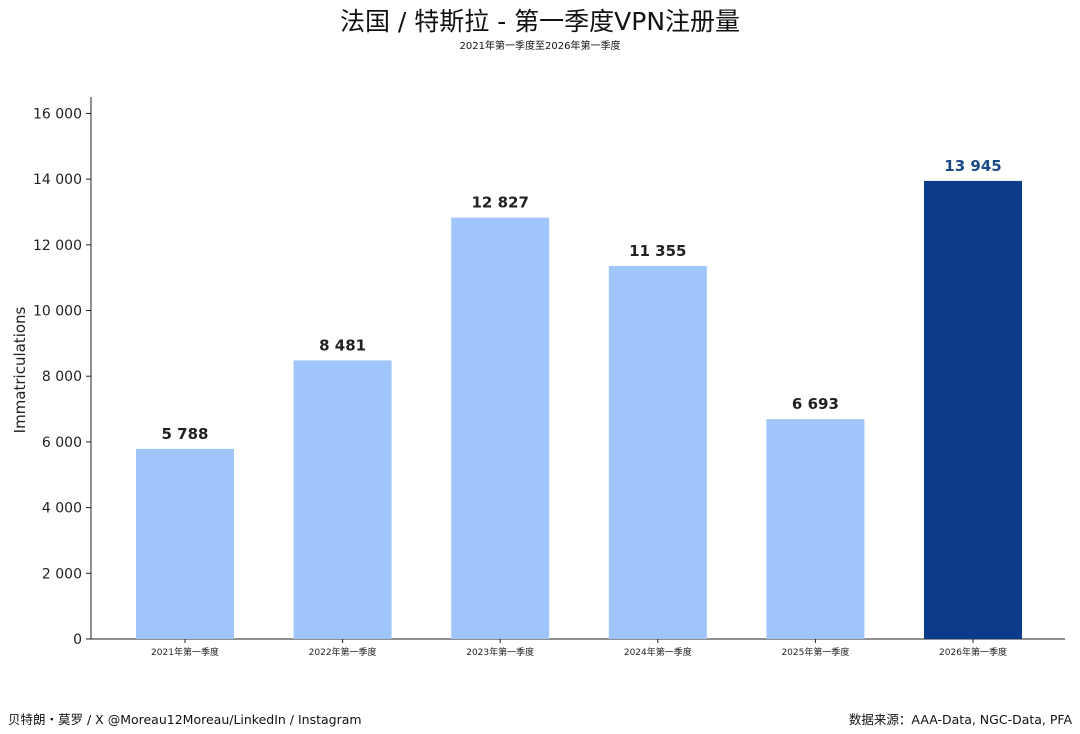 The width and height of the screenshot is (1080, 734). What do you see at coordinates (500, 652) in the screenshot?
I see `x-tick-label: 2023年第一季度` at bounding box center [500, 652].